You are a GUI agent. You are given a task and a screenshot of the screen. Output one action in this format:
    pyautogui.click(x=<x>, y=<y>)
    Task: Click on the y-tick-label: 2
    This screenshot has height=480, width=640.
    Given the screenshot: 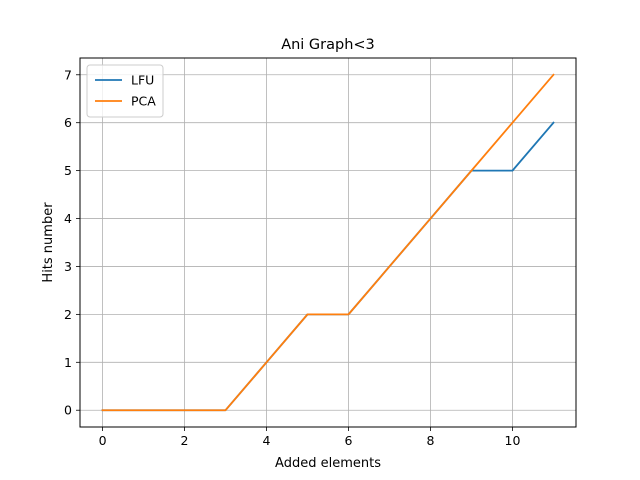 What is the action you would take?
    pyautogui.click(x=68, y=314)
    